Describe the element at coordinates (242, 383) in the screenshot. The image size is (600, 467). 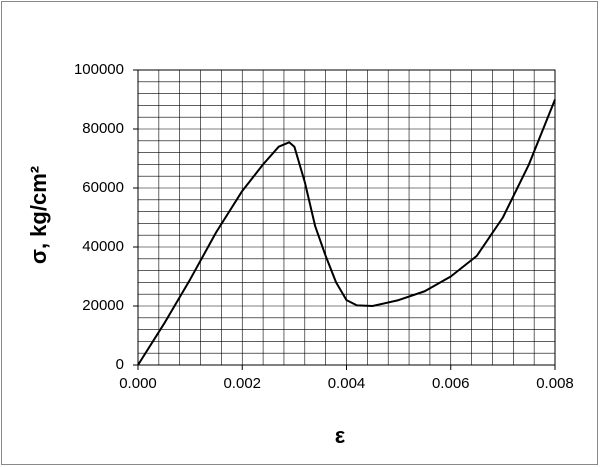
I see `x-tick-label: 0.002` at that location.